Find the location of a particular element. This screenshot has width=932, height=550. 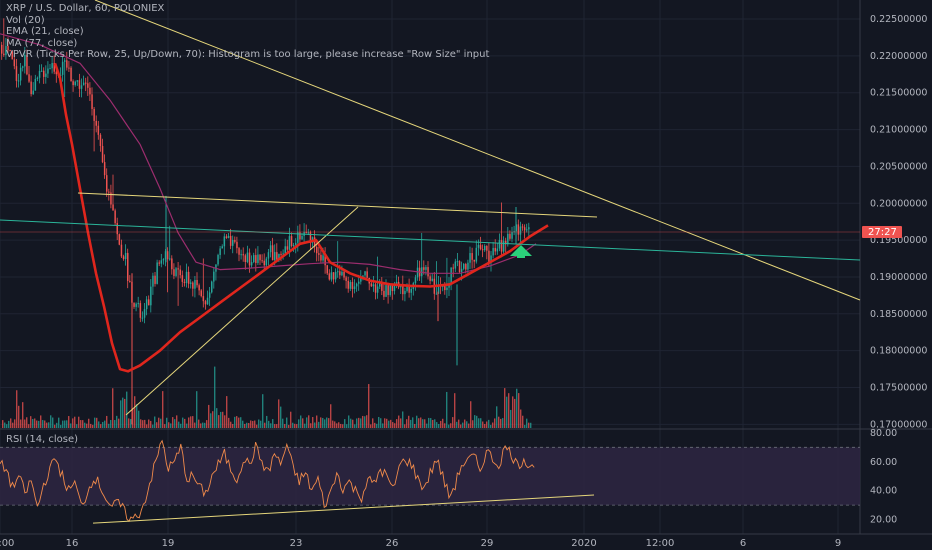

current-price-tag: 27:27 is located at coordinates (882, 232).